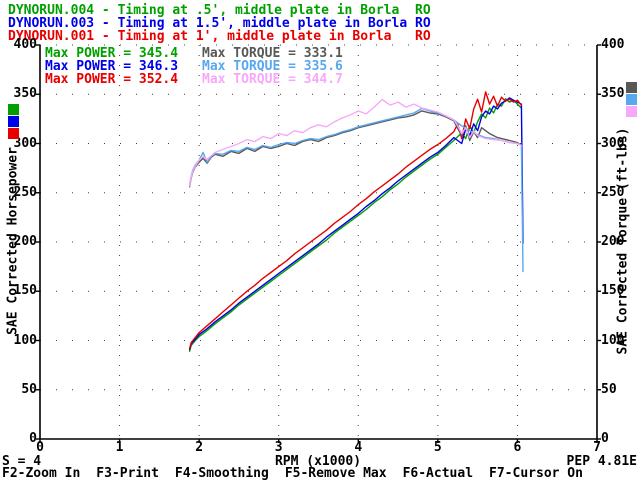 The width and height of the screenshot is (640, 480). Describe the element at coordinates (613, 192) in the screenshot. I see `y-tick-label-right: 250` at that location.